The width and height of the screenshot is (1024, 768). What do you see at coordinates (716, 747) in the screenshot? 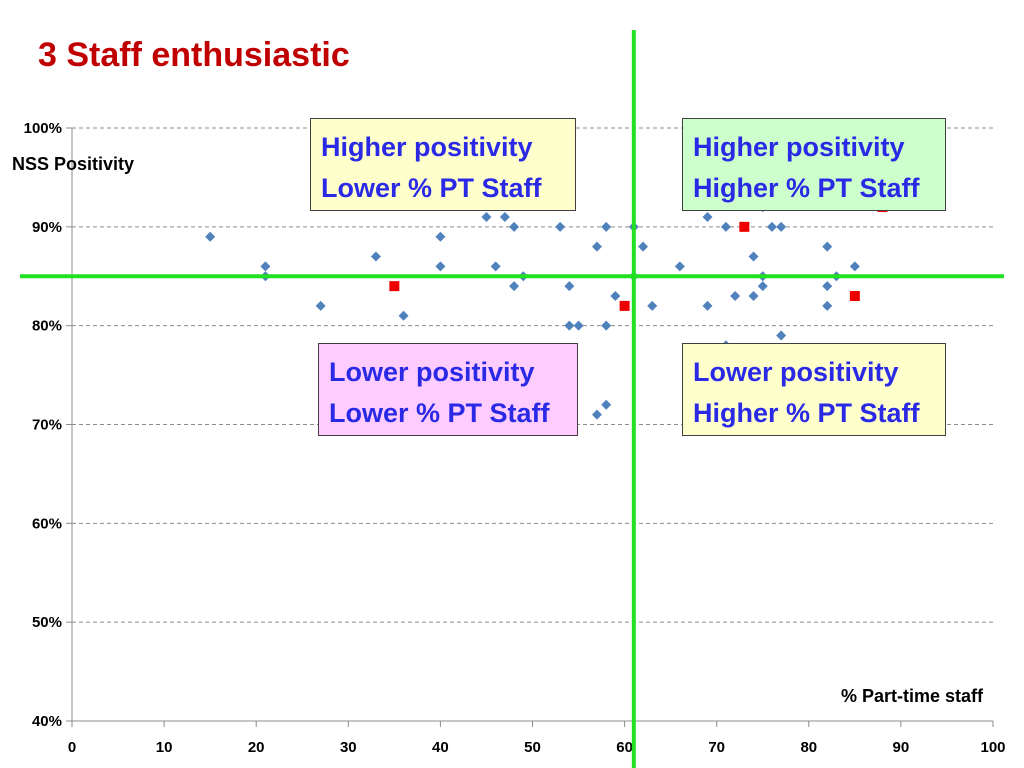
I see `x-tick-label: 70` at bounding box center [716, 747].